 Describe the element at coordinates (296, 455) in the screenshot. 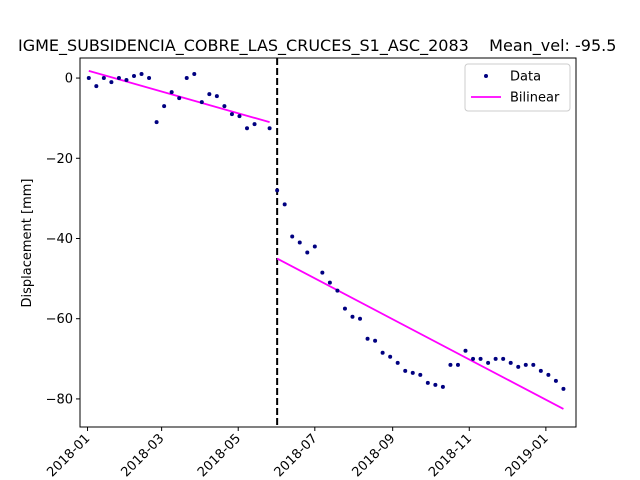

I see `x-tick-label: 2018-07` at that location.